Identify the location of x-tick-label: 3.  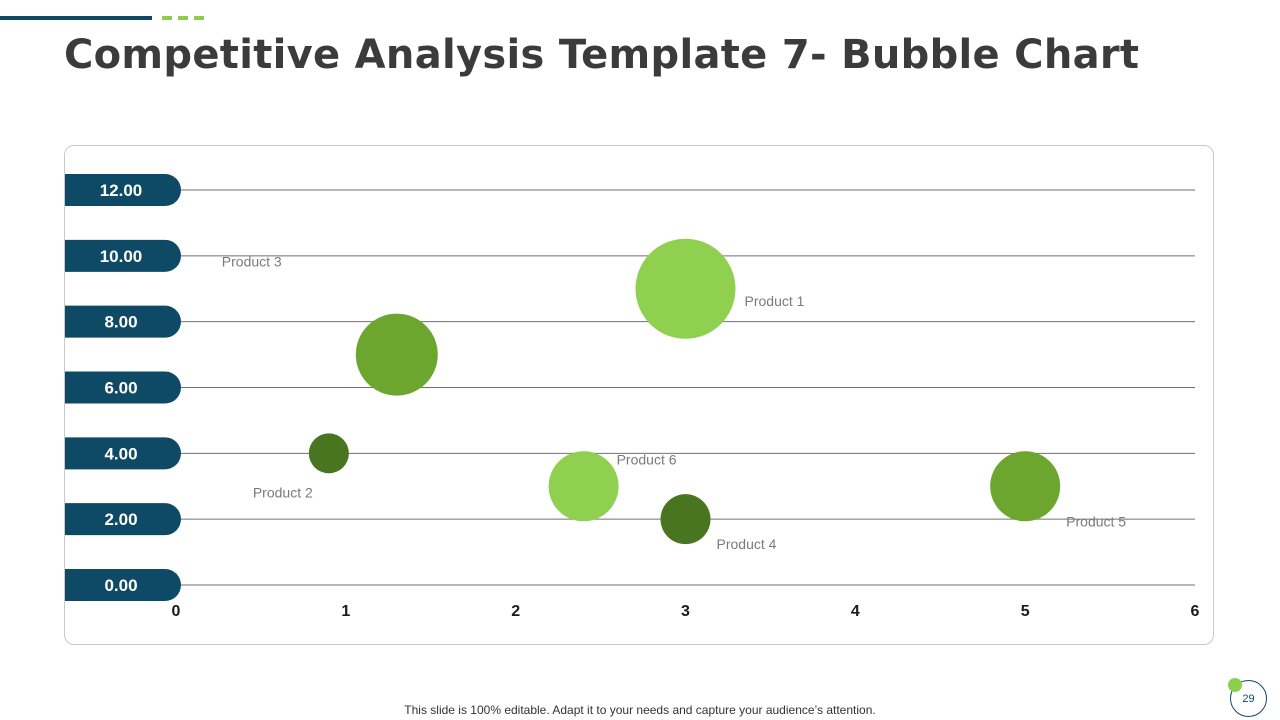
(685, 611).